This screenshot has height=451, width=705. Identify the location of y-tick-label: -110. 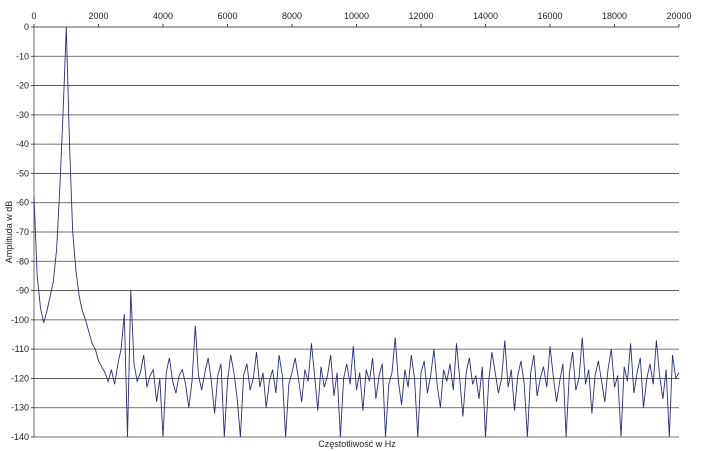
(20, 349).